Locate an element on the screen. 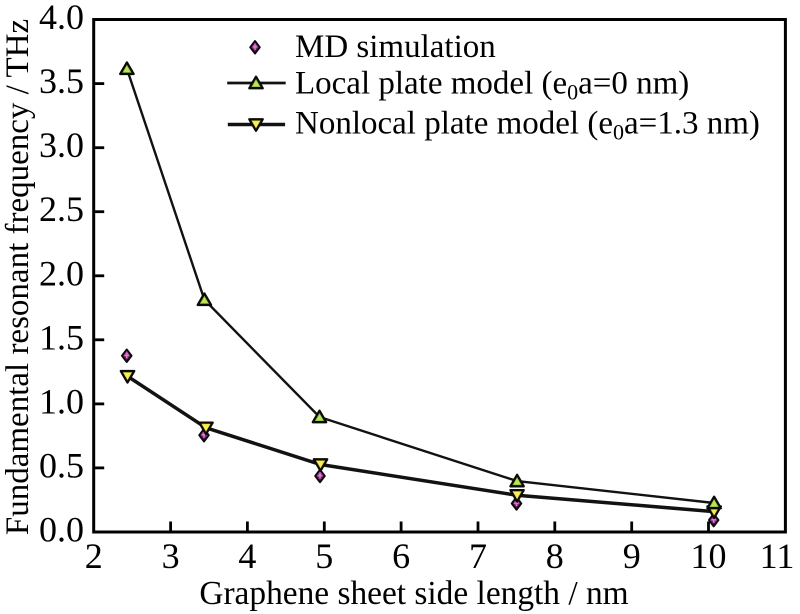 The height and width of the screenshot is (614, 800). svg-text: 7 is located at coordinates (478, 556).